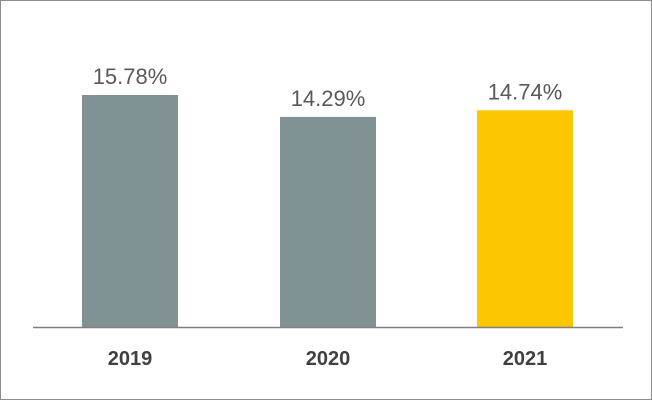 The height and width of the screenshot is (401, 652). Describe the element at coordinates (525, 359) in the screenshot. I see `x-tick-label-2021: 2021` at that location.